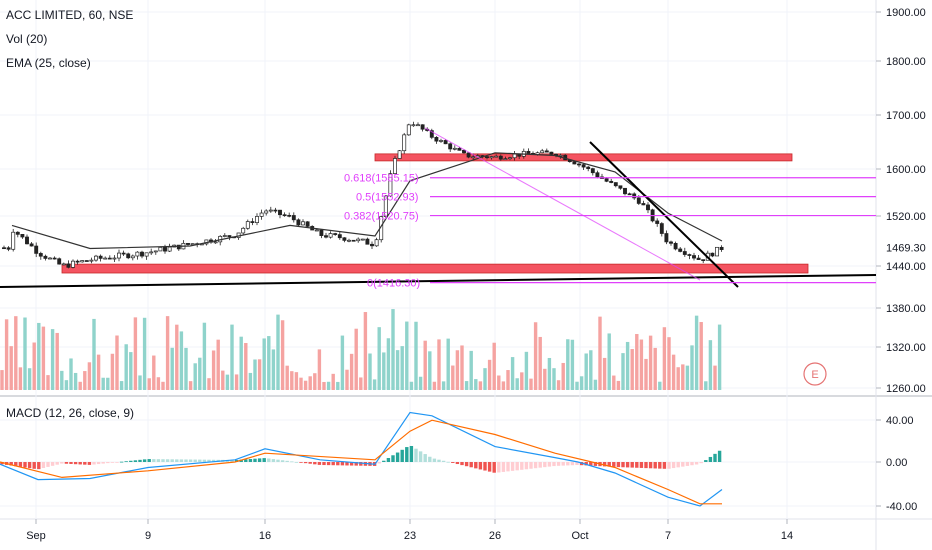 The height and width of the screenshot is (550, 932). Describe the element at coordinates (906, 116) in the screenshot. I see `price-axis-label: 1700.00` at that location.